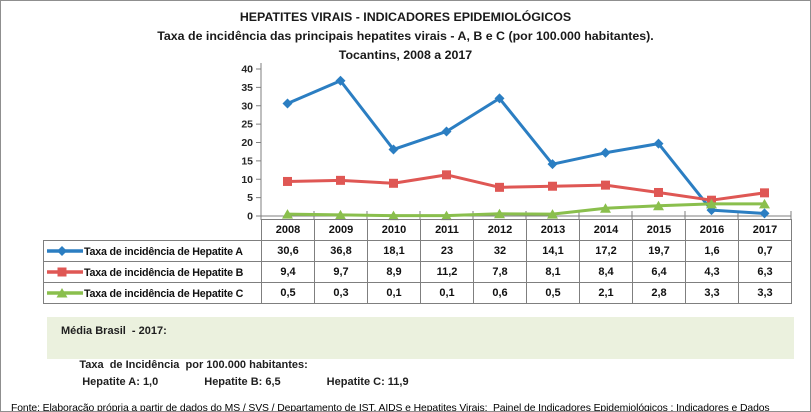  What do you see at coordinates (247, 88) in the screenshot?
I see `y-axis-tick-label: 35` at bounding box center [247, 88].